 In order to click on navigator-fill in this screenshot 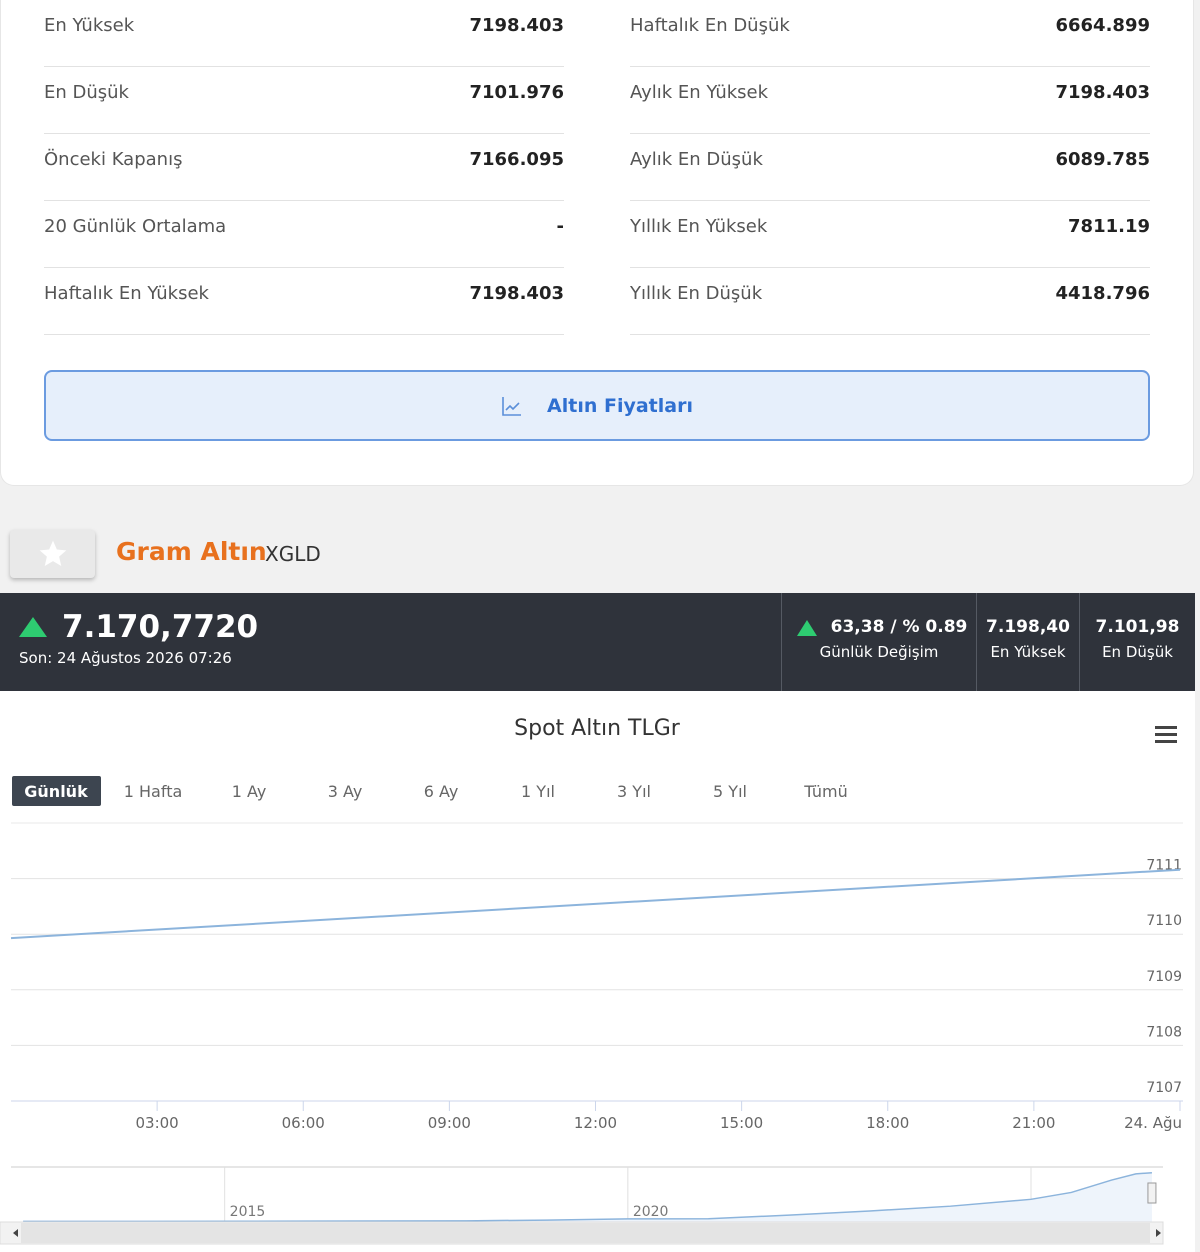, I will do `click(587, 1197)`.